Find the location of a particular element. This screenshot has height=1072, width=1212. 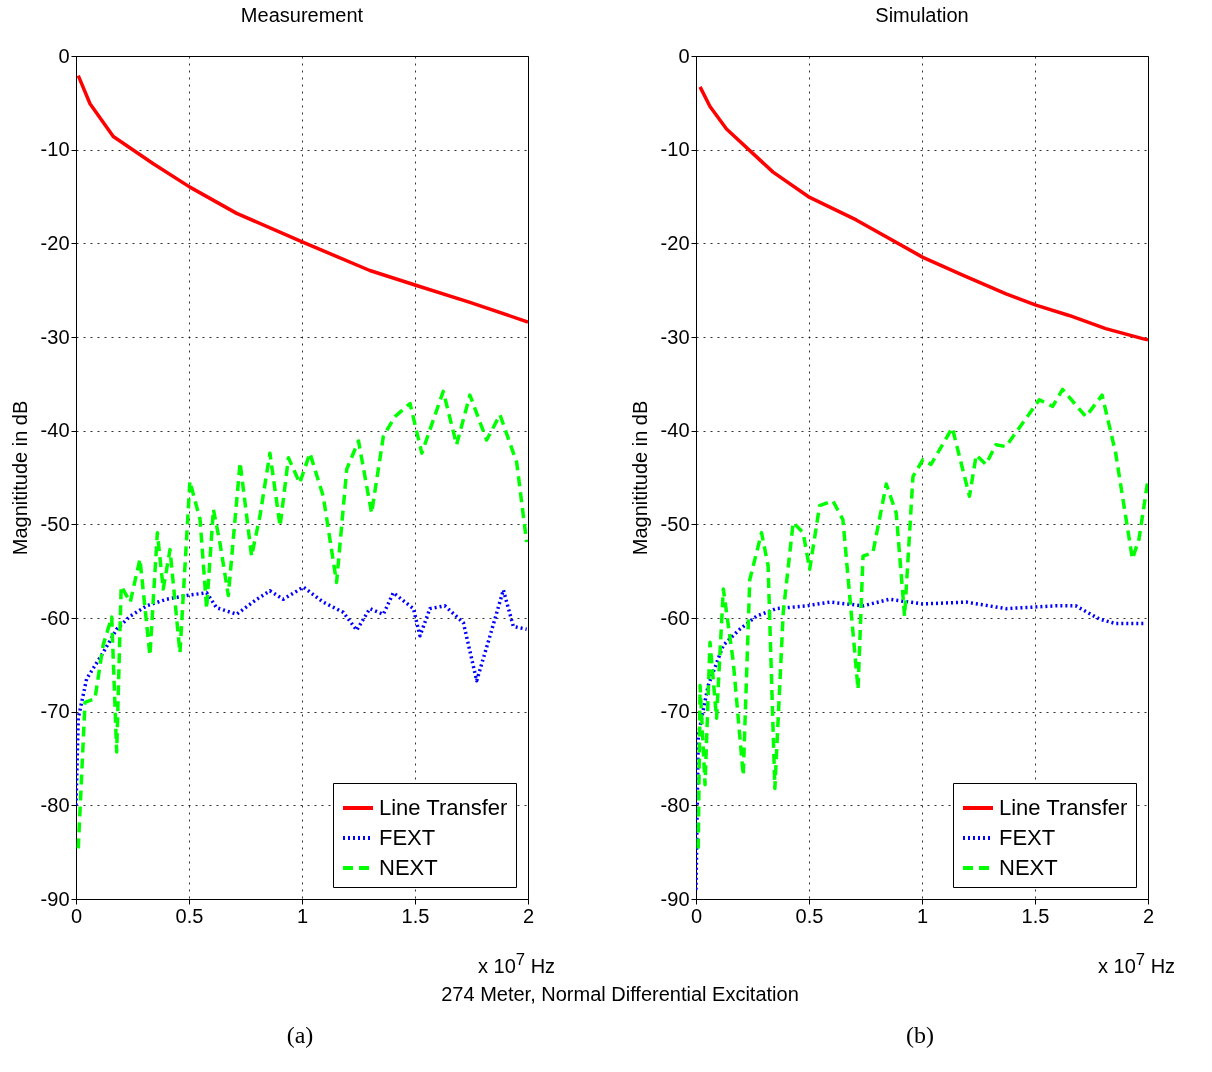

text: (b) is located at coordinates (920, 1035).